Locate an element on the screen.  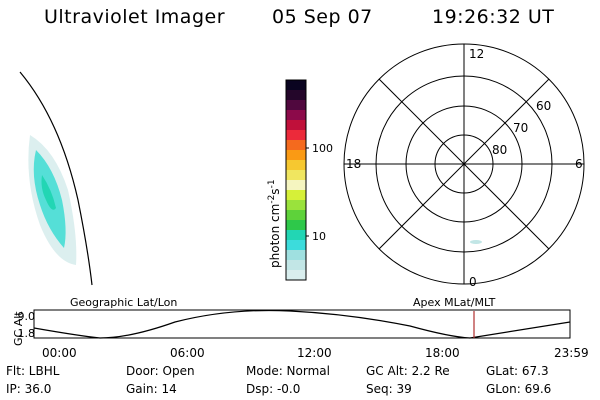
info-door: Door: Open is located at coordinates (160, 371).